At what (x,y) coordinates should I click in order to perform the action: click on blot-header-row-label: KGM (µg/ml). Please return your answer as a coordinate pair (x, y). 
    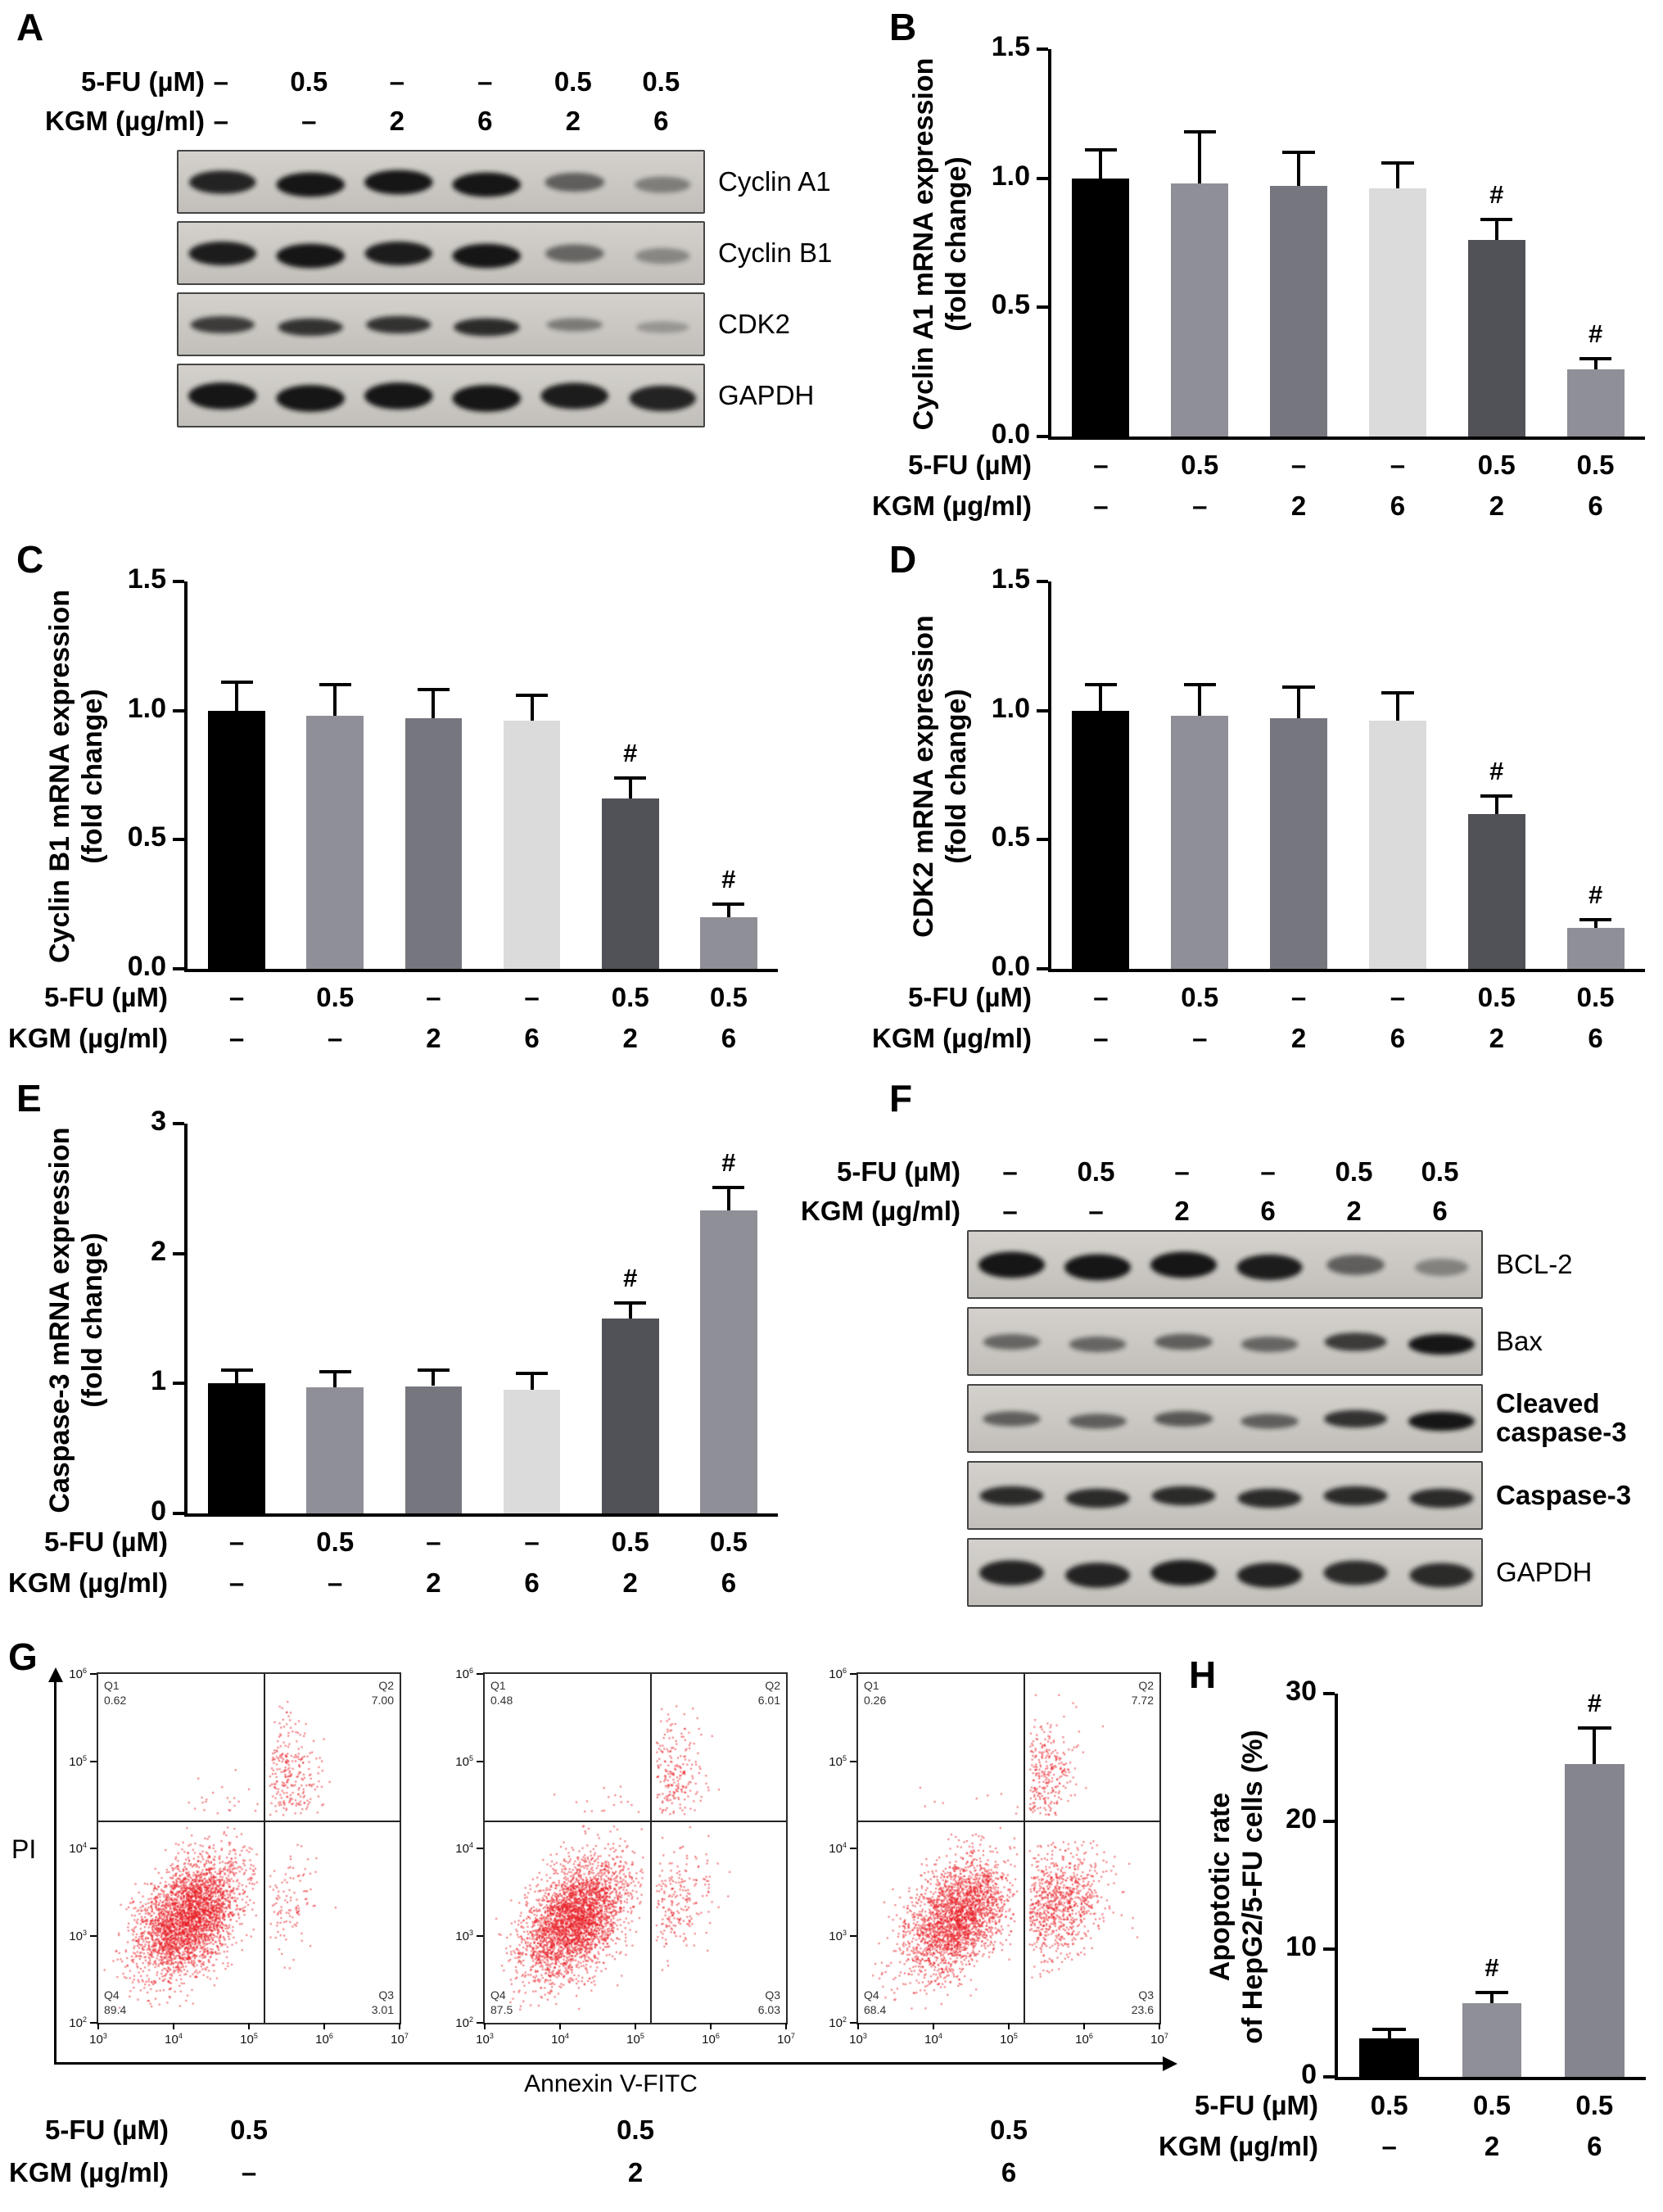
    Looking at the image, I should click on (880, 1211).